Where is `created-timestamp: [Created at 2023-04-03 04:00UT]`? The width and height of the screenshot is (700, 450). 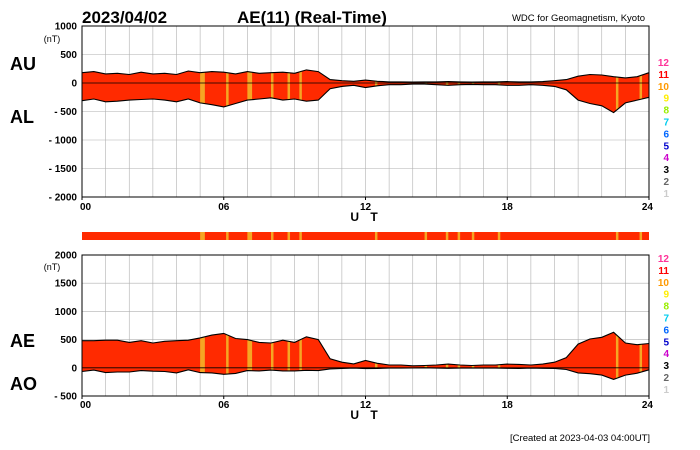
created-timestamp: [Created at 2023-04-03 04:00UT] is located at coordinates (580, 438).